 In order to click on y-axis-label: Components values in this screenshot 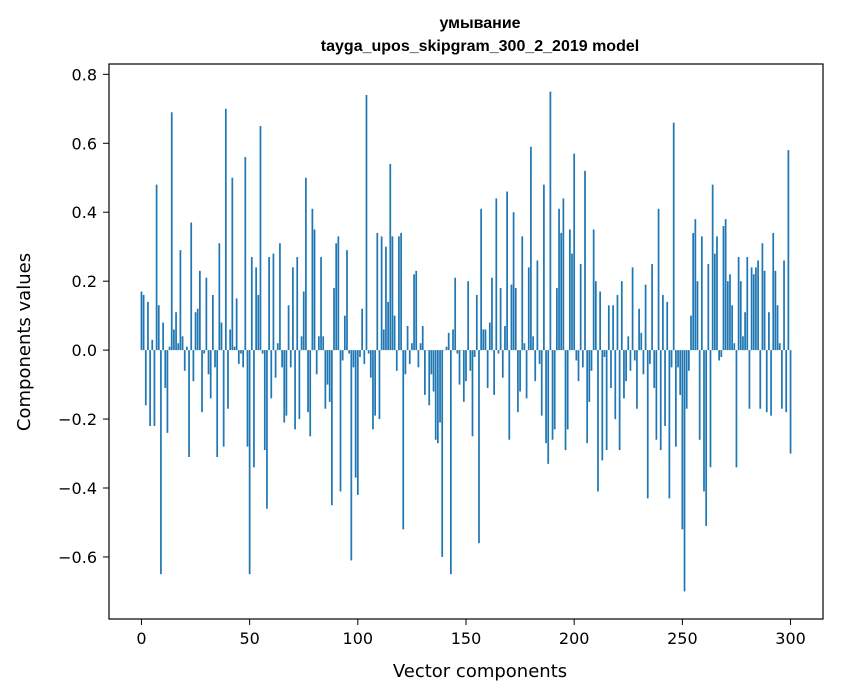, I will do `click(24, 342)`.